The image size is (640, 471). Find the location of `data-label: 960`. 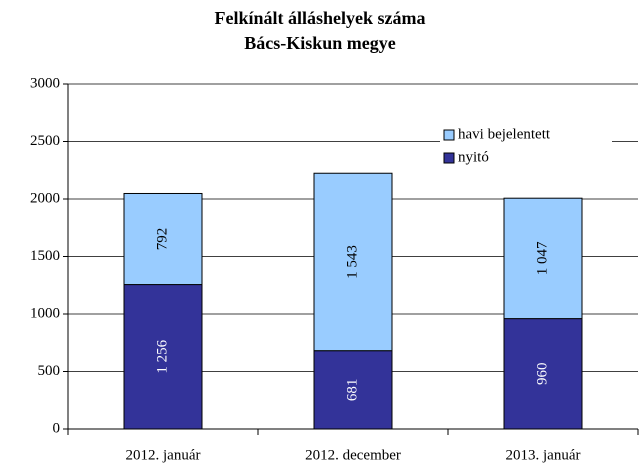

data-label: 960 is located at coordinates (542, 374).